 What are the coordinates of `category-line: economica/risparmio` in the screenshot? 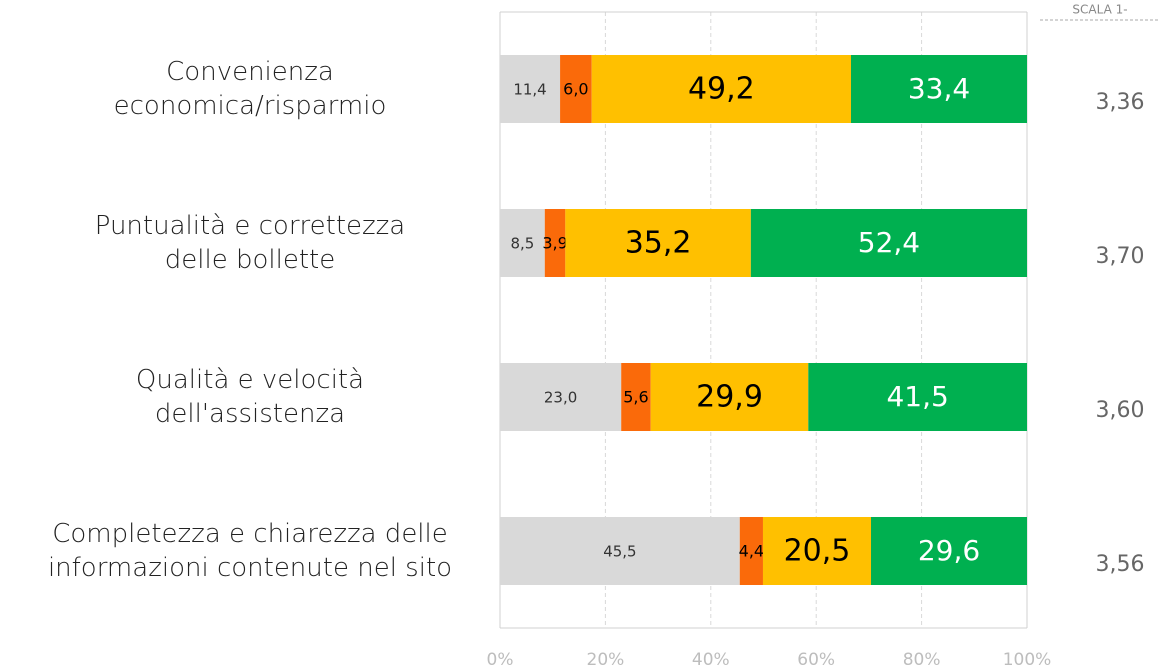 It's located at (250, 106).